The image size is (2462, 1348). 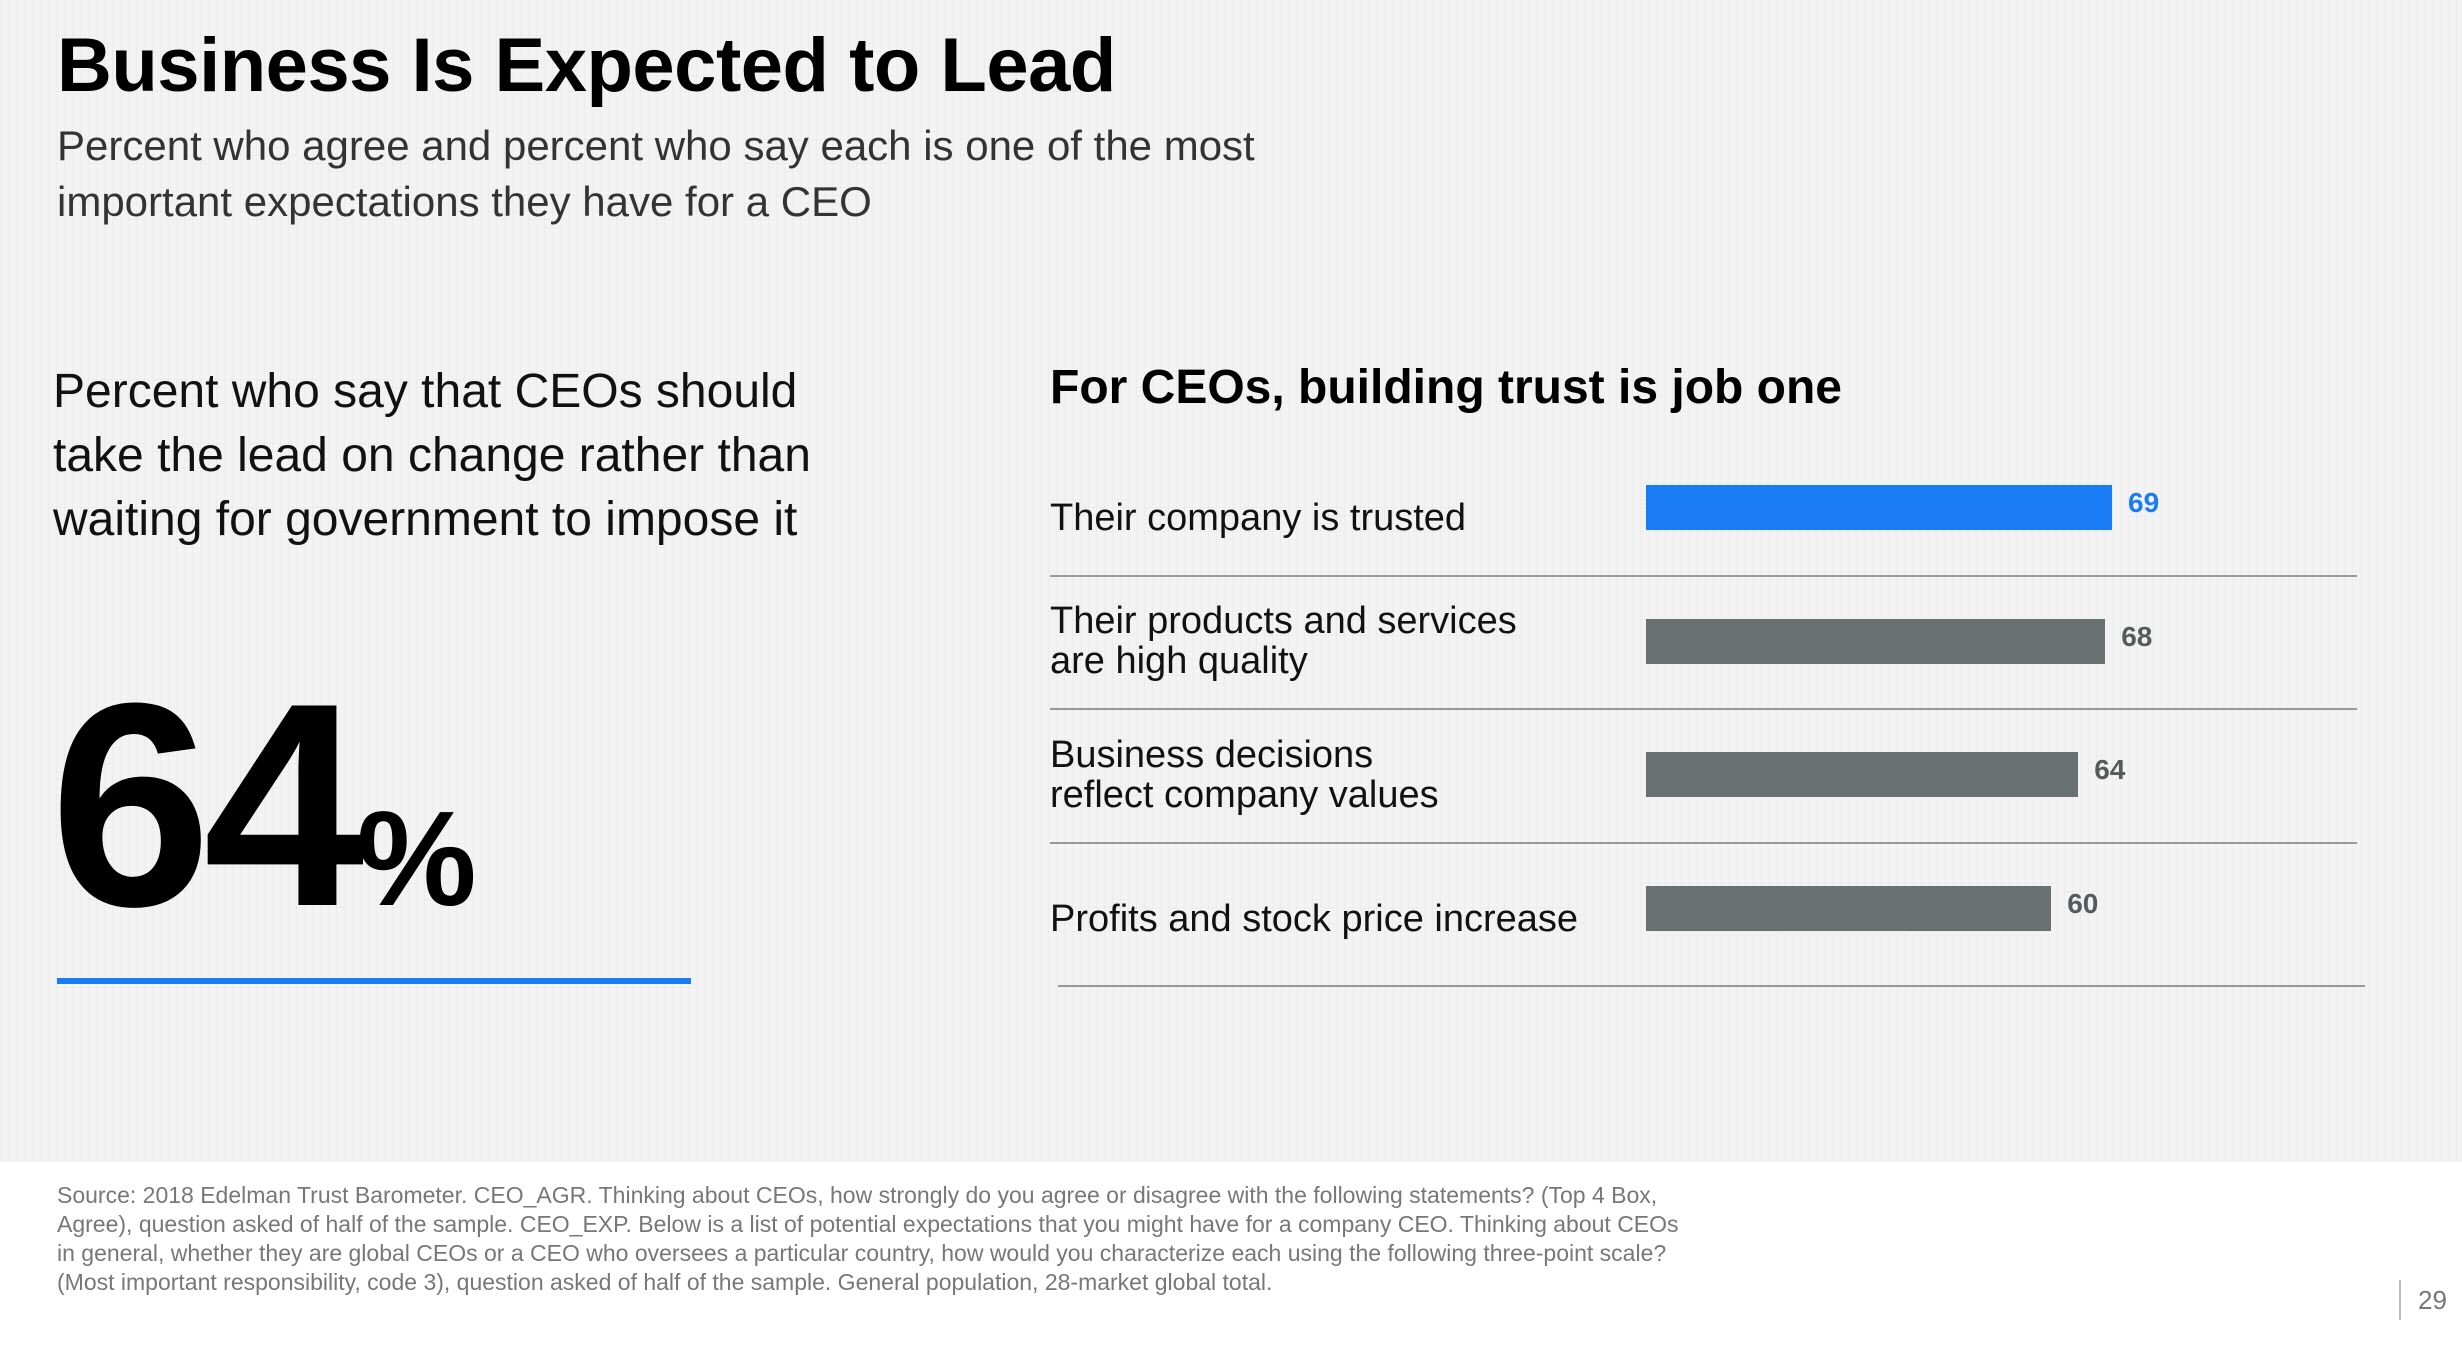 I want to click on category-label: Their company is trusted, so click(x=1258, y=518).